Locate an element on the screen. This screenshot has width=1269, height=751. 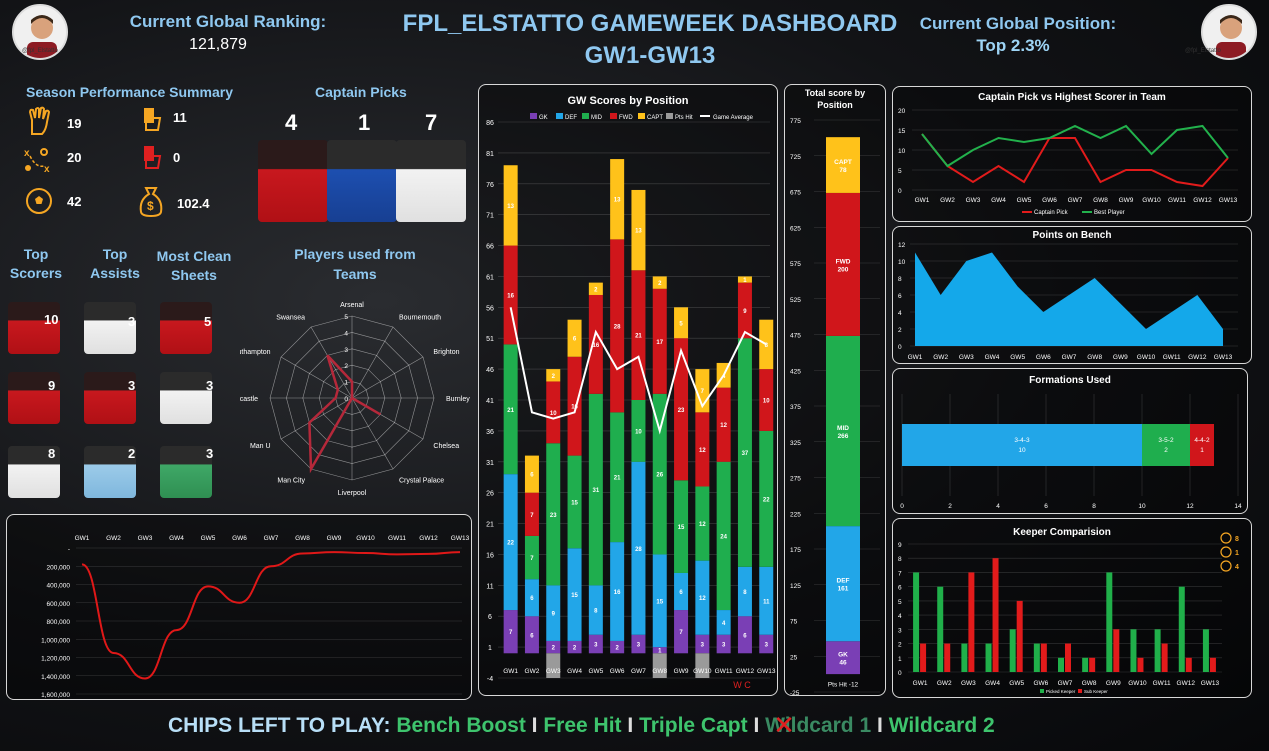
y-tick-label: 4 is located at coordinates (900, 313).